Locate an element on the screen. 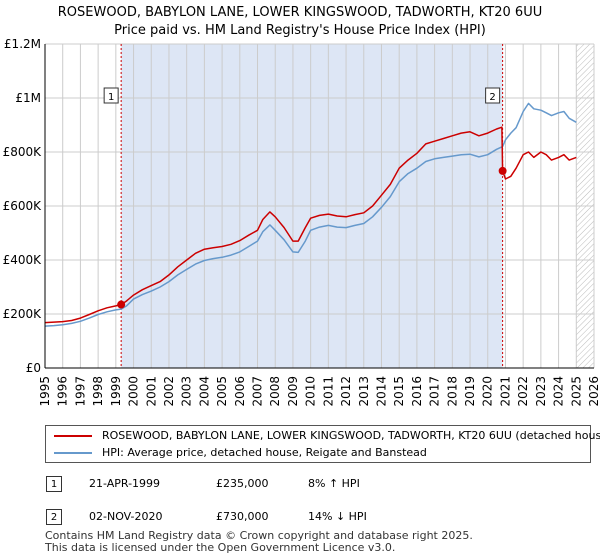 This screenshot has width=600, height=560. y-tick-label: £0 is located at coordinates (33, 368).